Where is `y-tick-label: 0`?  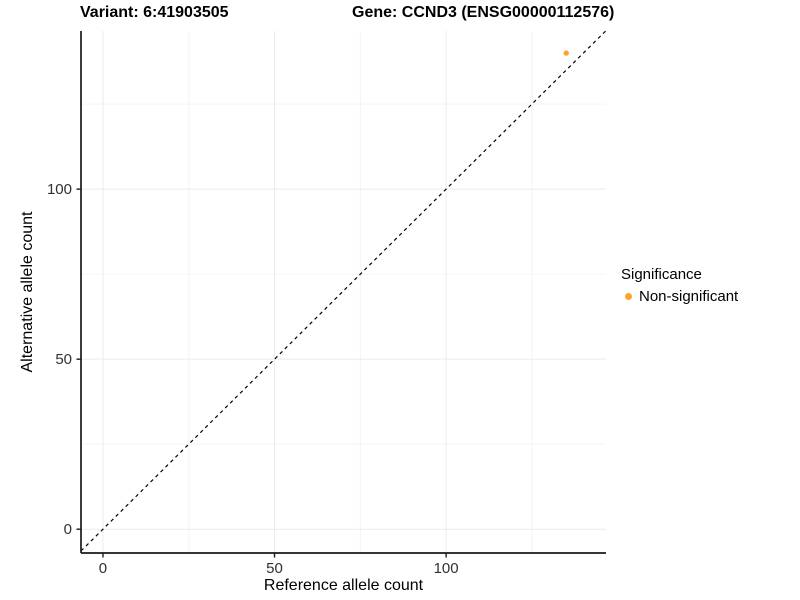 y-tick-label: 0 is located at coordinates (68, 529).